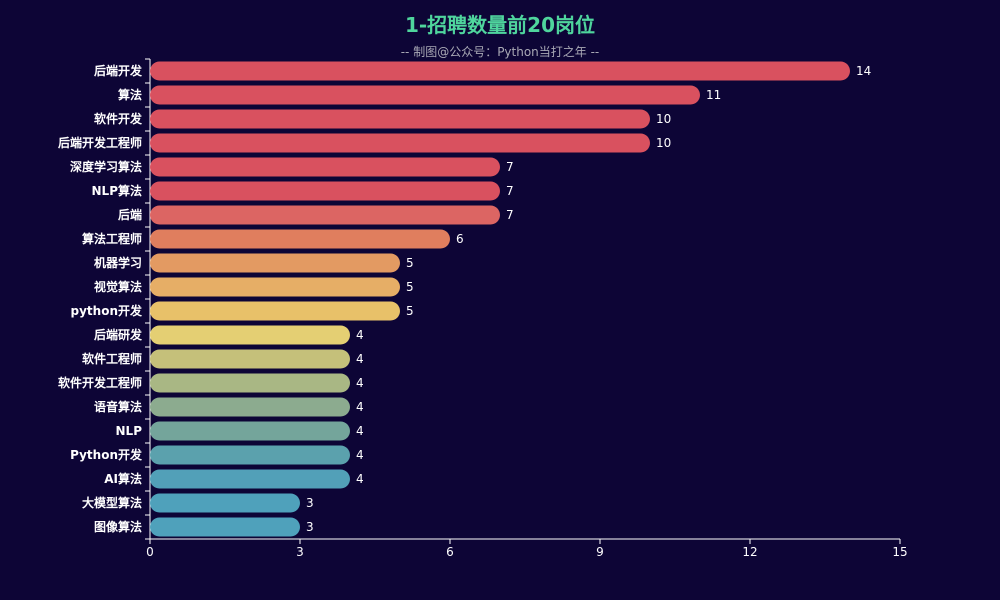  Describe the element at coordinates (106, 454) in the screenshot. I see `category-label: Python开发` at that location.